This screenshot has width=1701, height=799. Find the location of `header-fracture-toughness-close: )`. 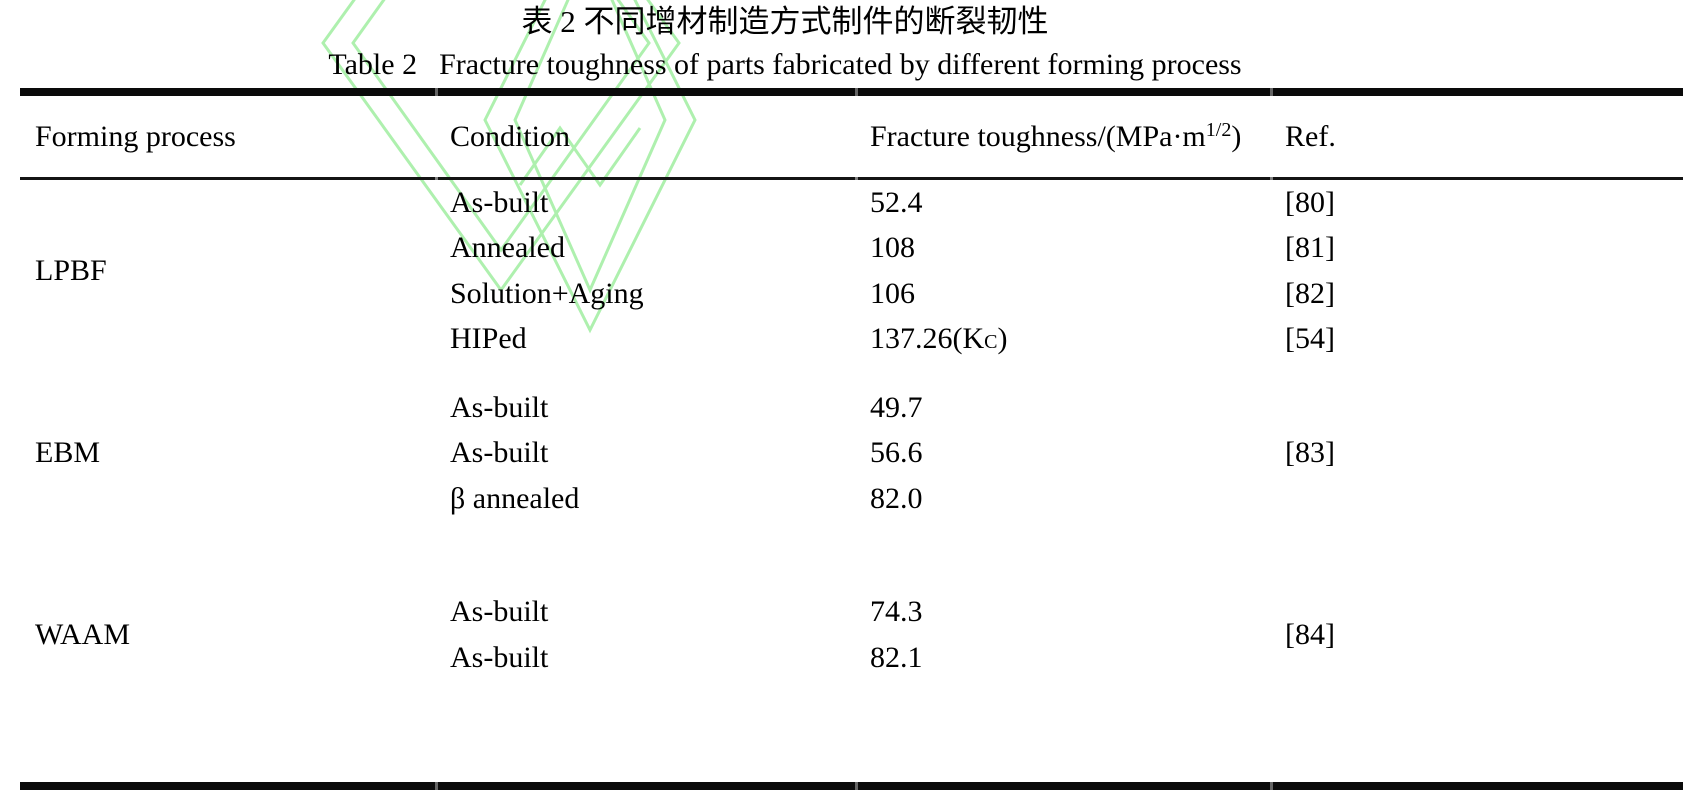

header-fracture-toughness-close: ) is located at coordinates (1236, 136).